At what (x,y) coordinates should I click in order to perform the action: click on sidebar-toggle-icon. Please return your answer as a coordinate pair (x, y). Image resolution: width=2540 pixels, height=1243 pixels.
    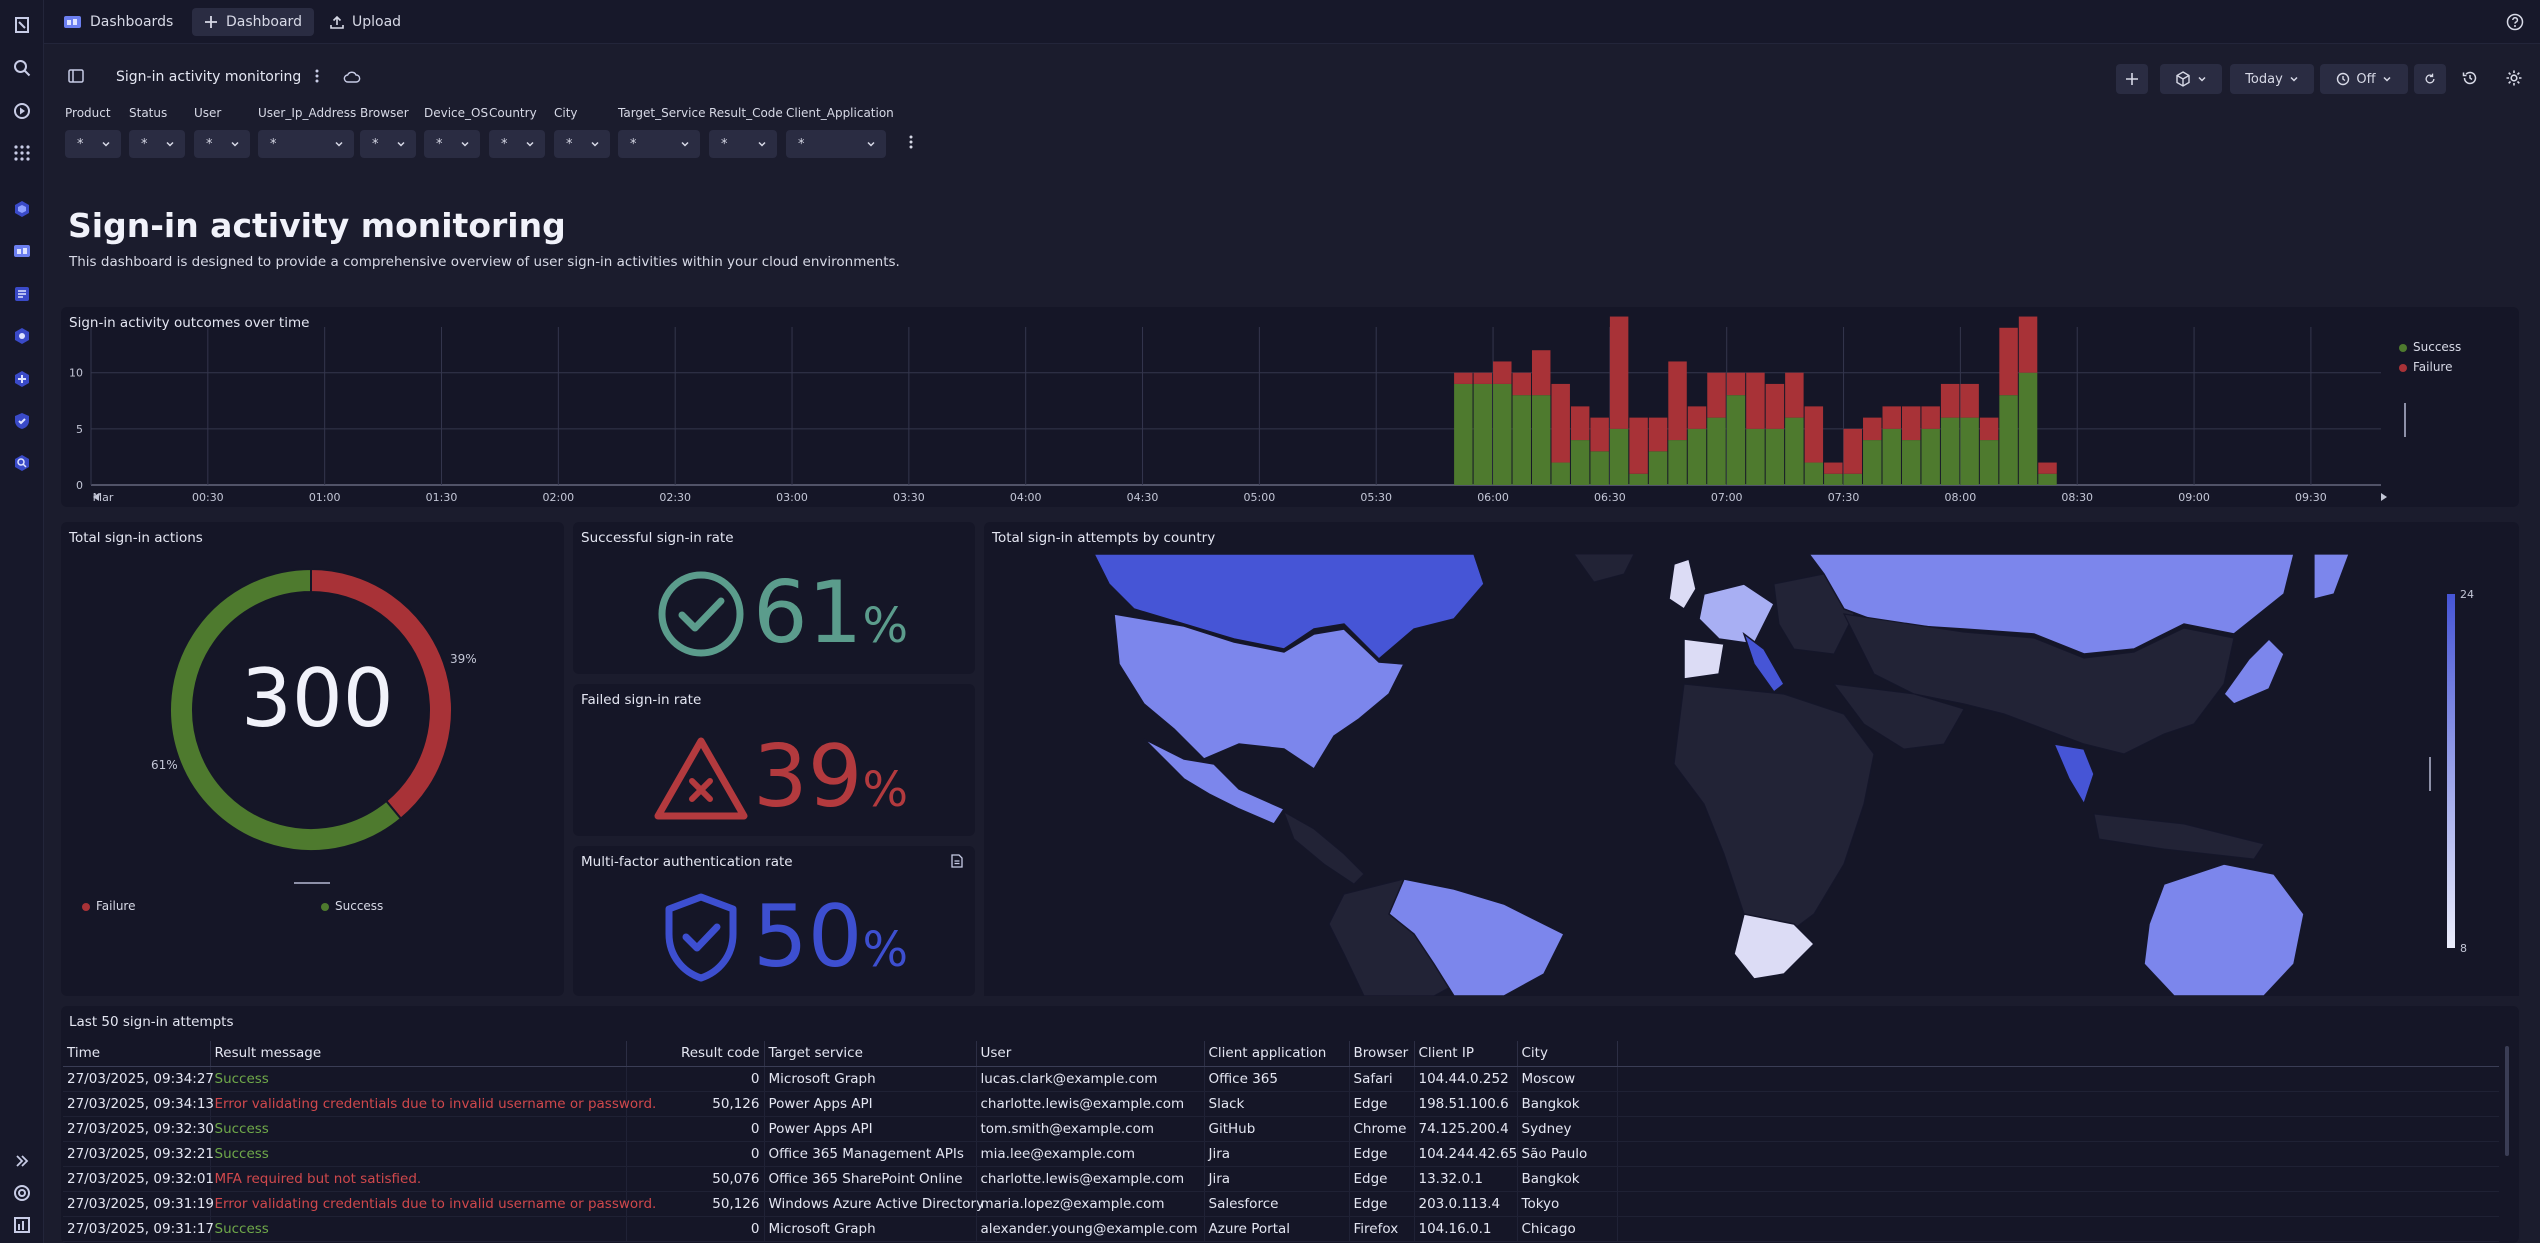
    Looking at the image, I should click on (76, 78).